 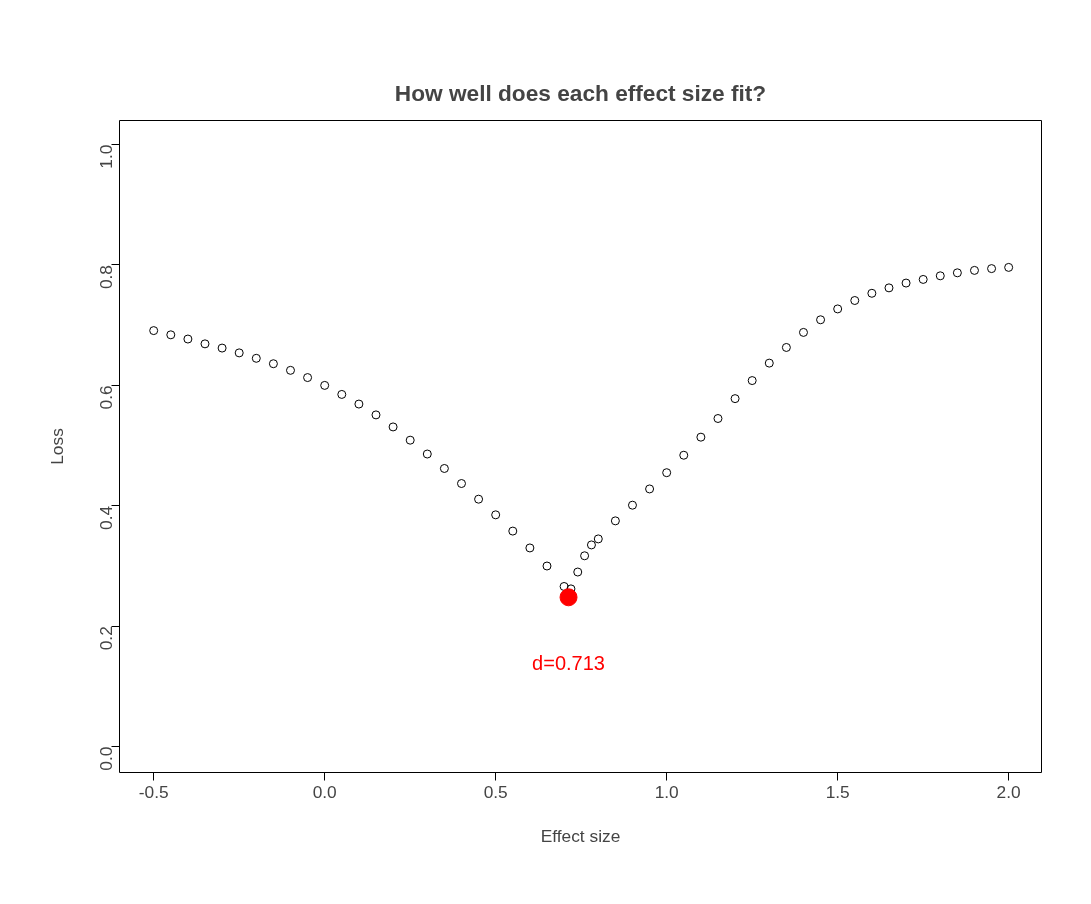 What do you see at coordinates (837, 791) in the screenshot?
I see `x-tick-label: 1.5` at bounding box center [837, 791].